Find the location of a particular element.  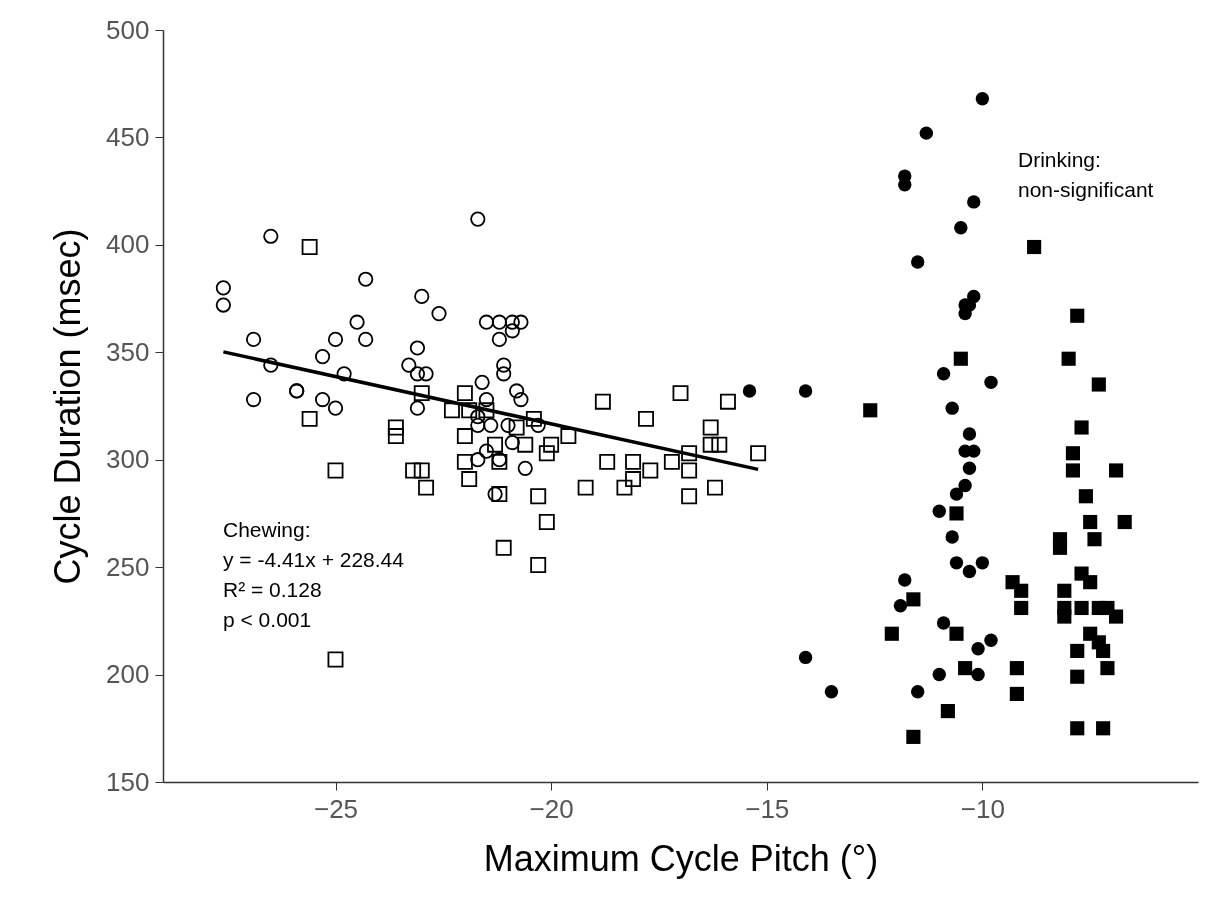

y-tick-label: 300 is located at coordinates (128, 459).